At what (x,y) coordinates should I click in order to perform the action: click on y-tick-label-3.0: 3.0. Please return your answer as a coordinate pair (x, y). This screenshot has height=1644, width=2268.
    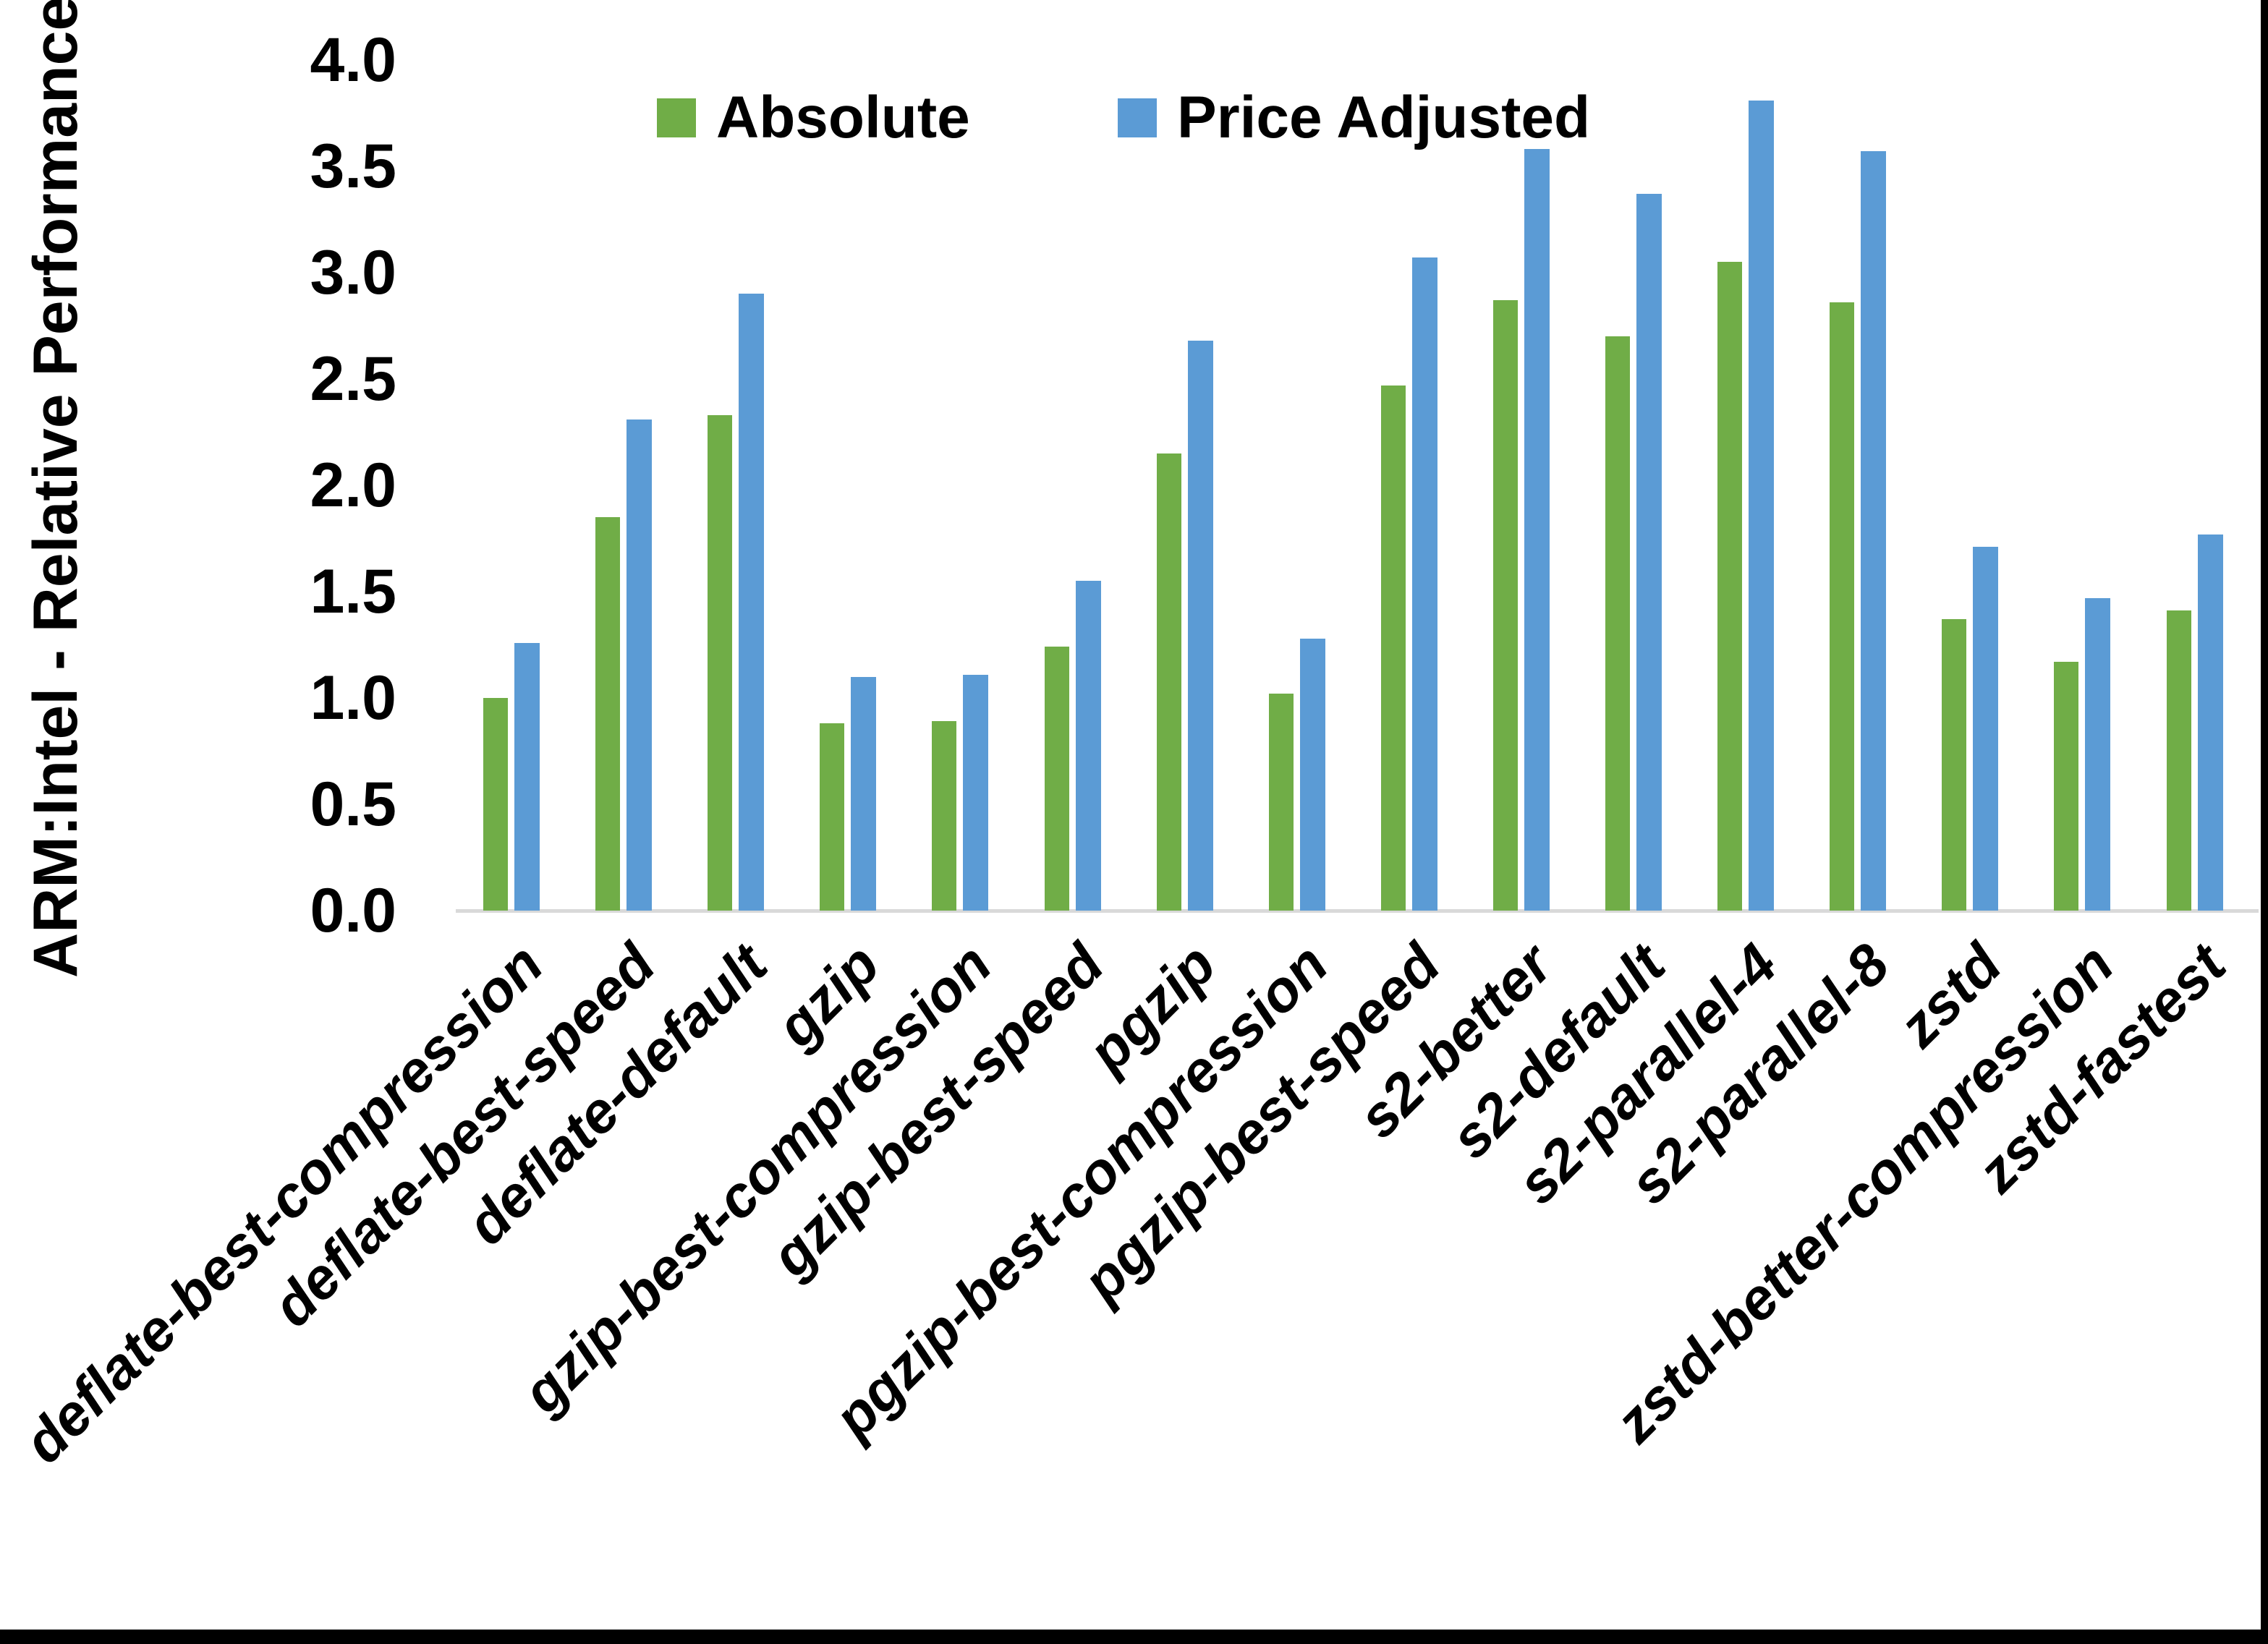
    Looking at the image, I should click on (353, 272).